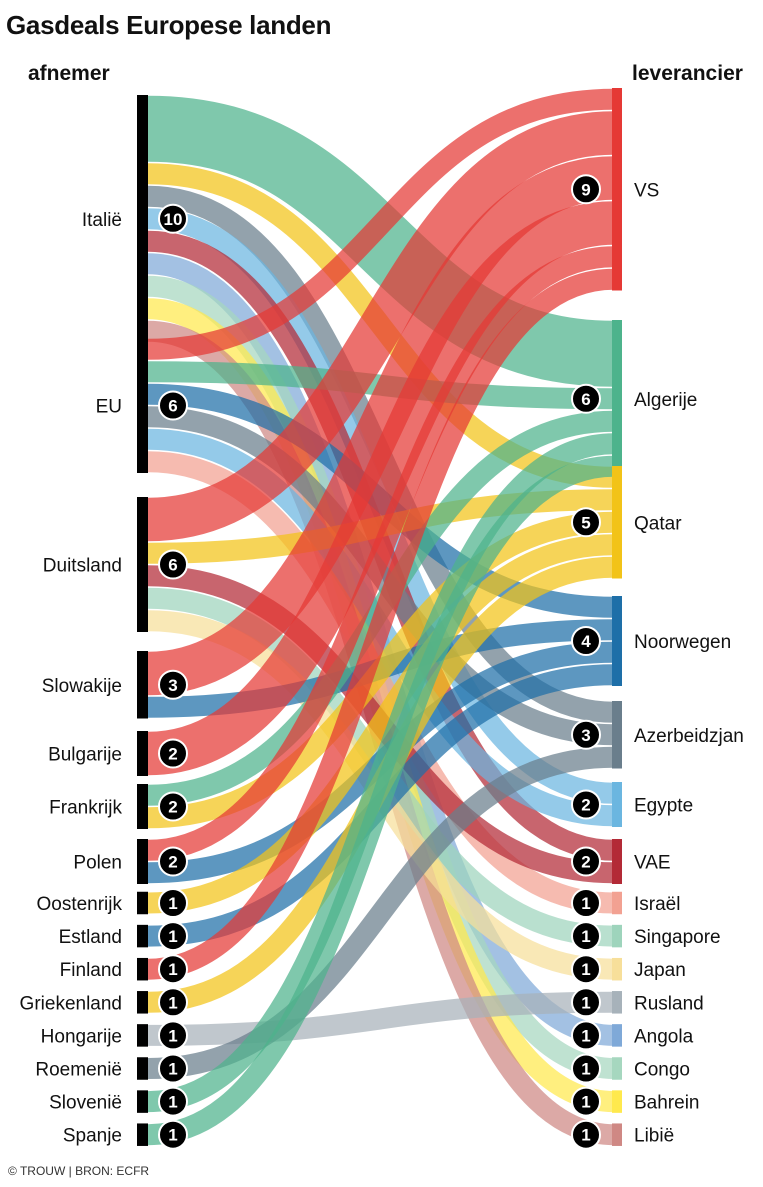  What do you see at coordinates (142, 861) in the screenshot?
I see `buyer-bar-polen` at bounding box center [142, 861].